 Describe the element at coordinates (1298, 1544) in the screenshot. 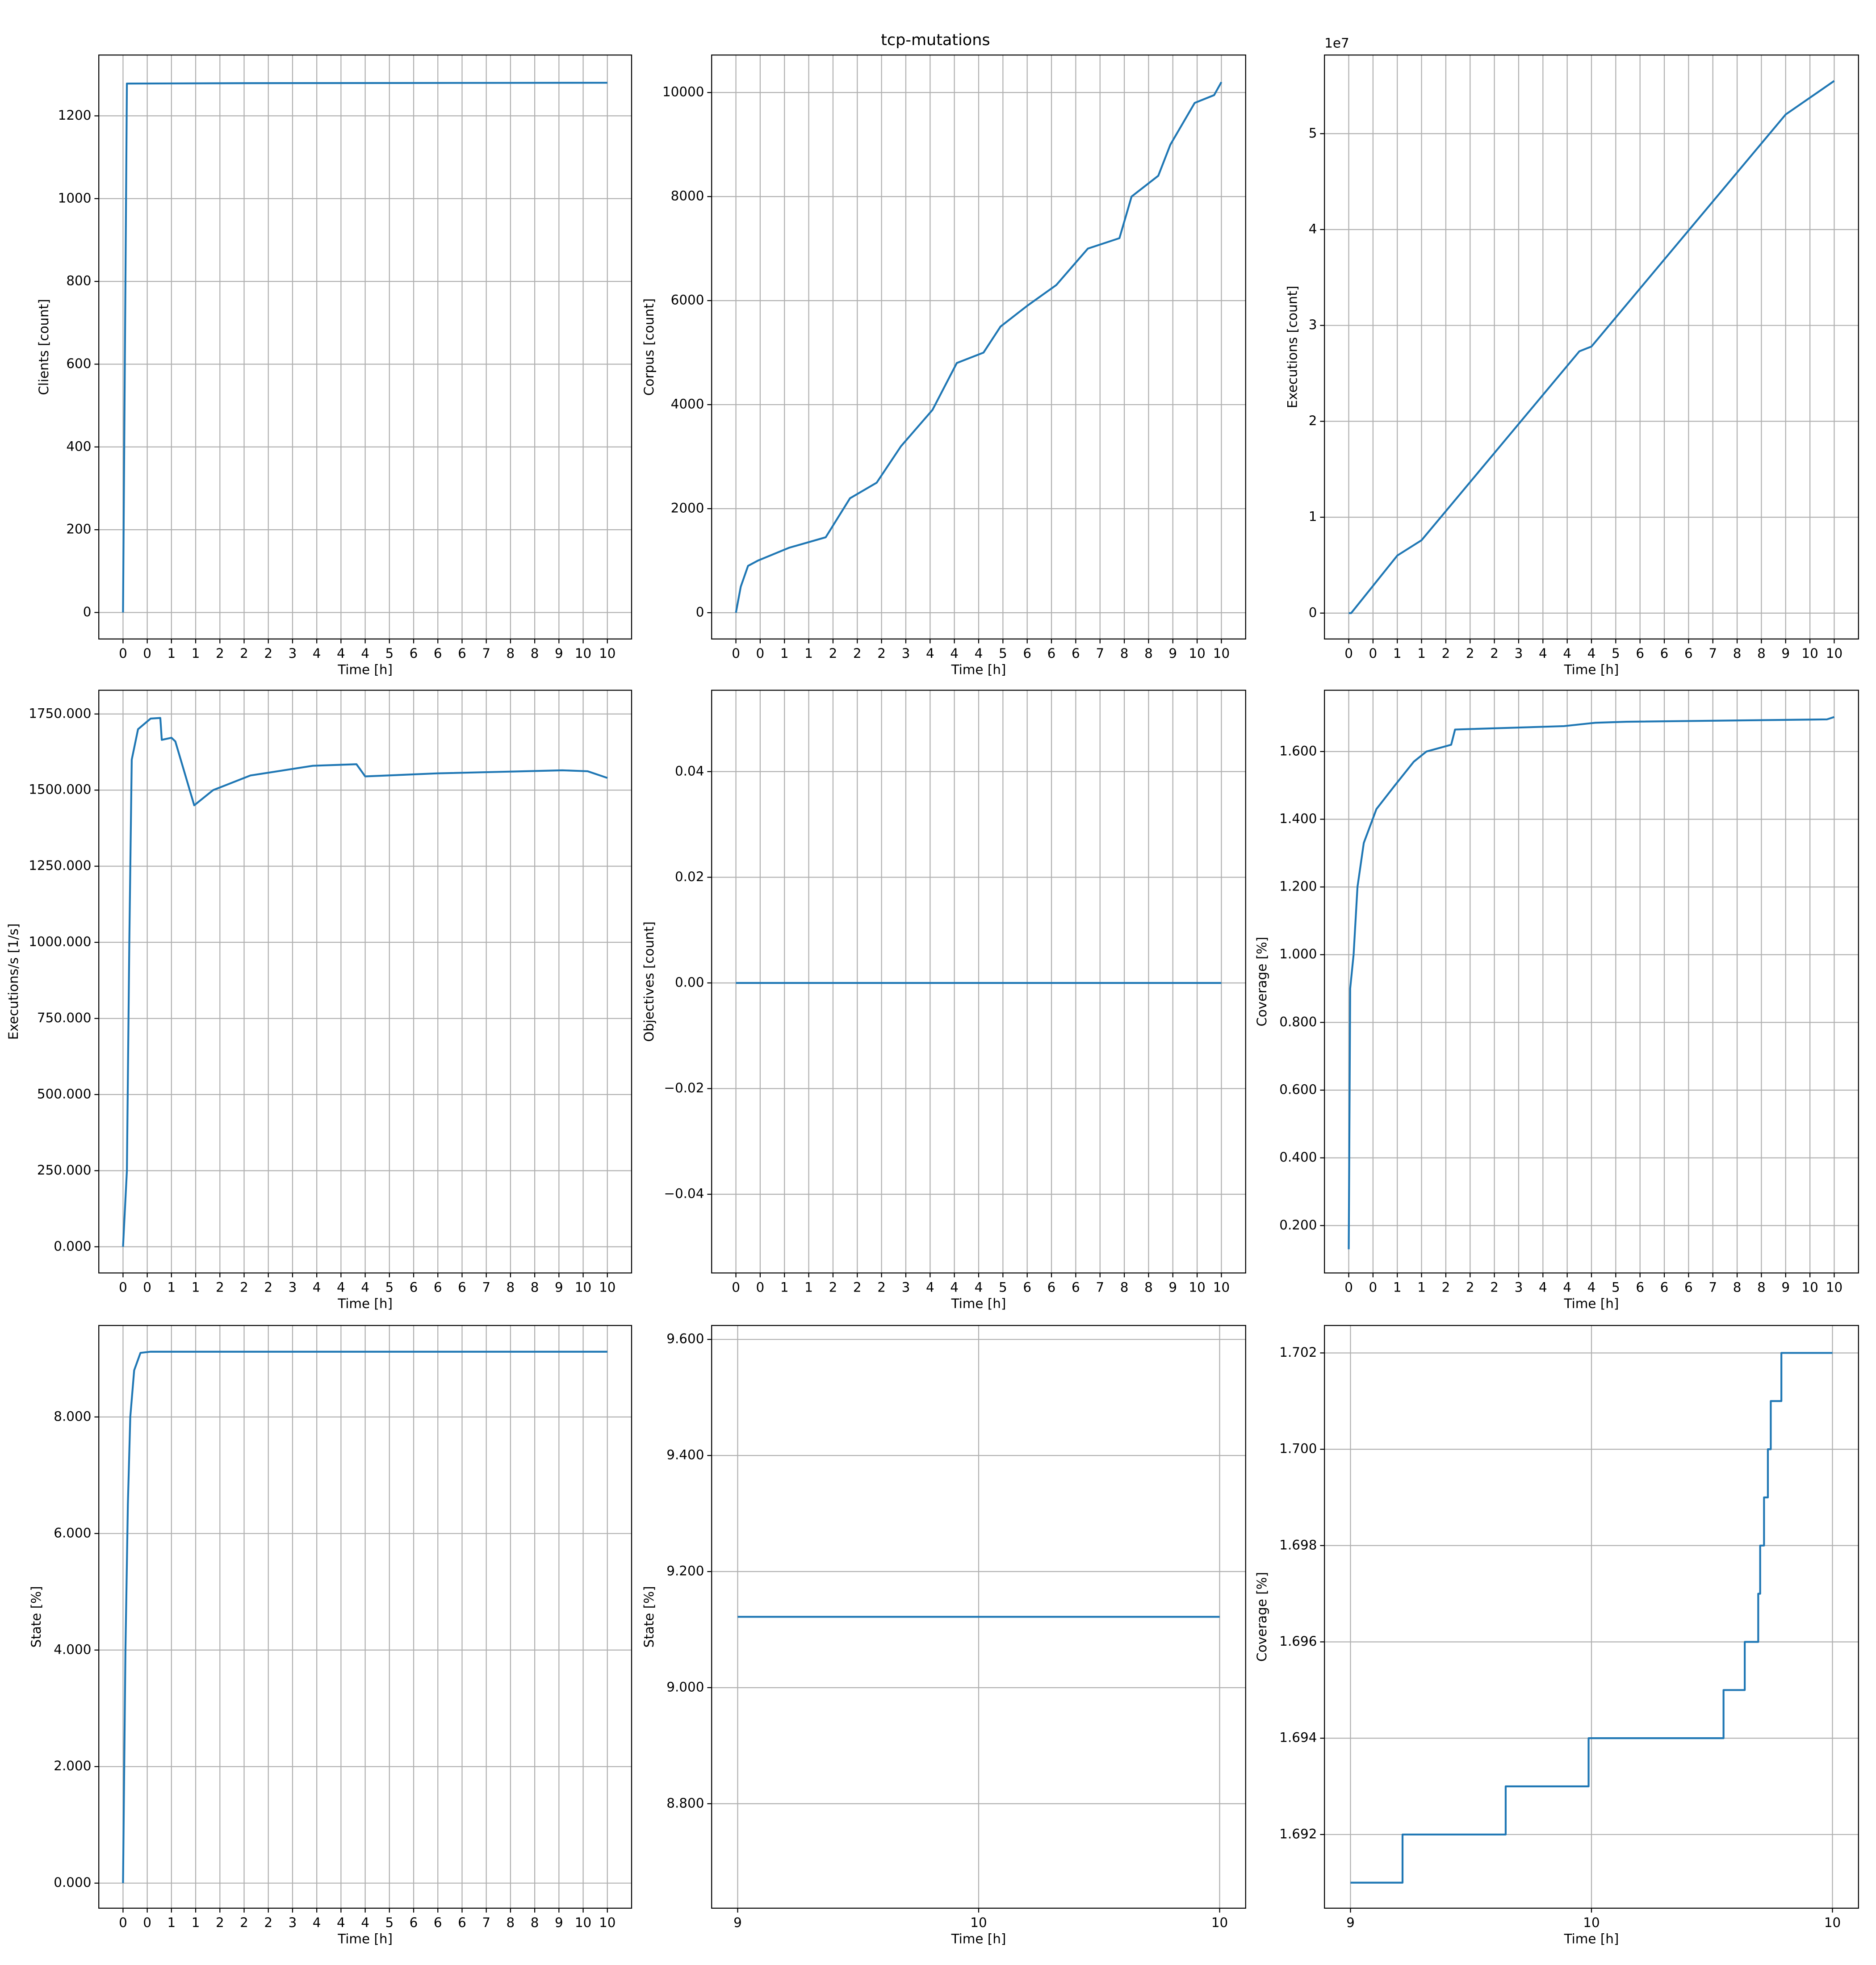

I see `y-tick-label: 1.698` at that location.